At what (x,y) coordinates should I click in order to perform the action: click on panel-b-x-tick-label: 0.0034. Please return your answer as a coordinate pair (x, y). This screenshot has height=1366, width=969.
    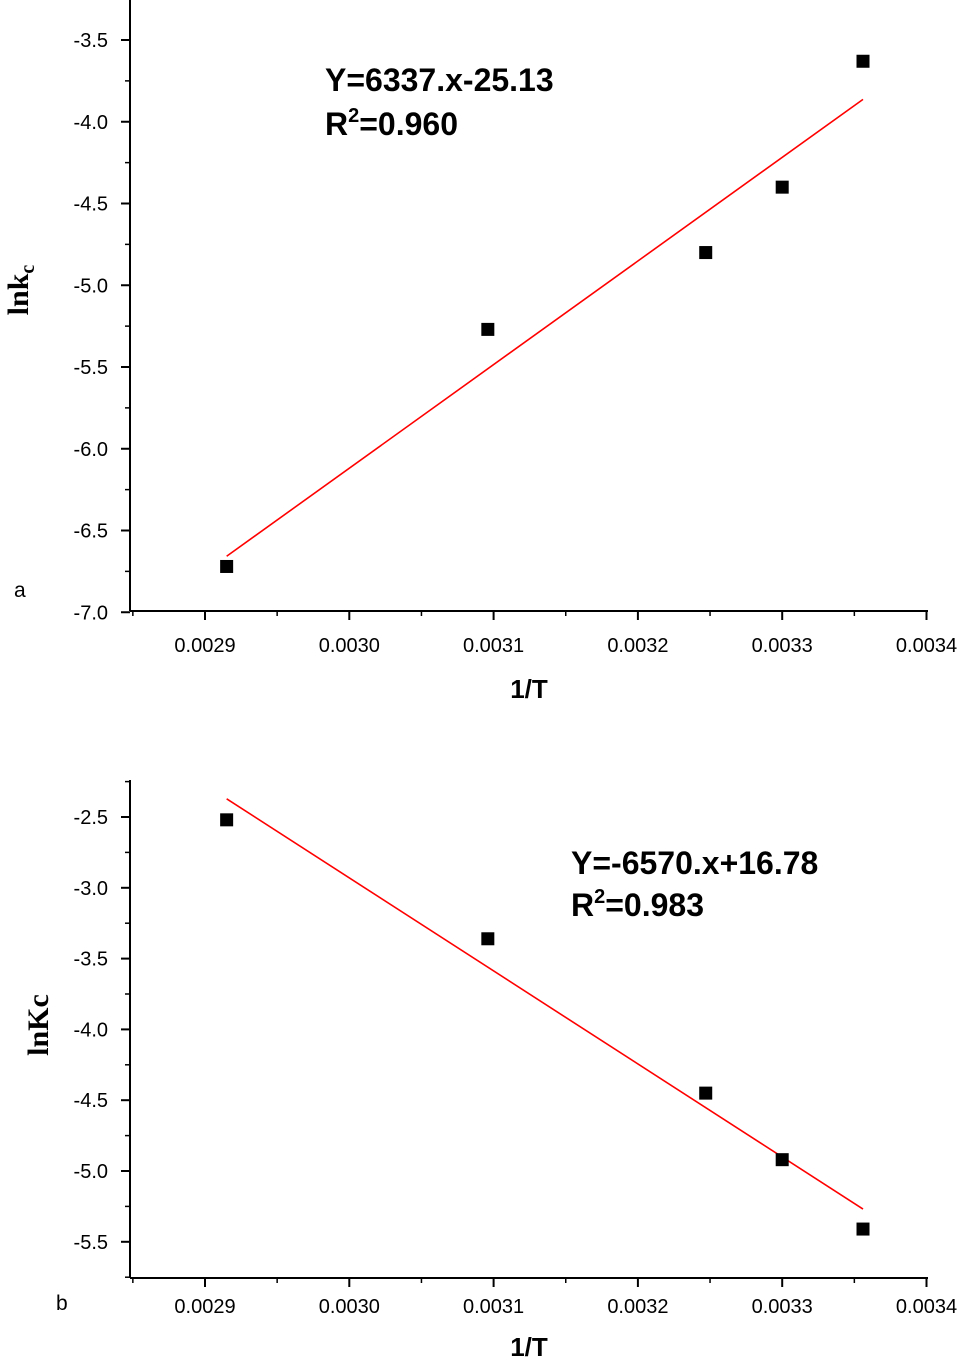
    Looking at the image, I should click on (926, 1307).